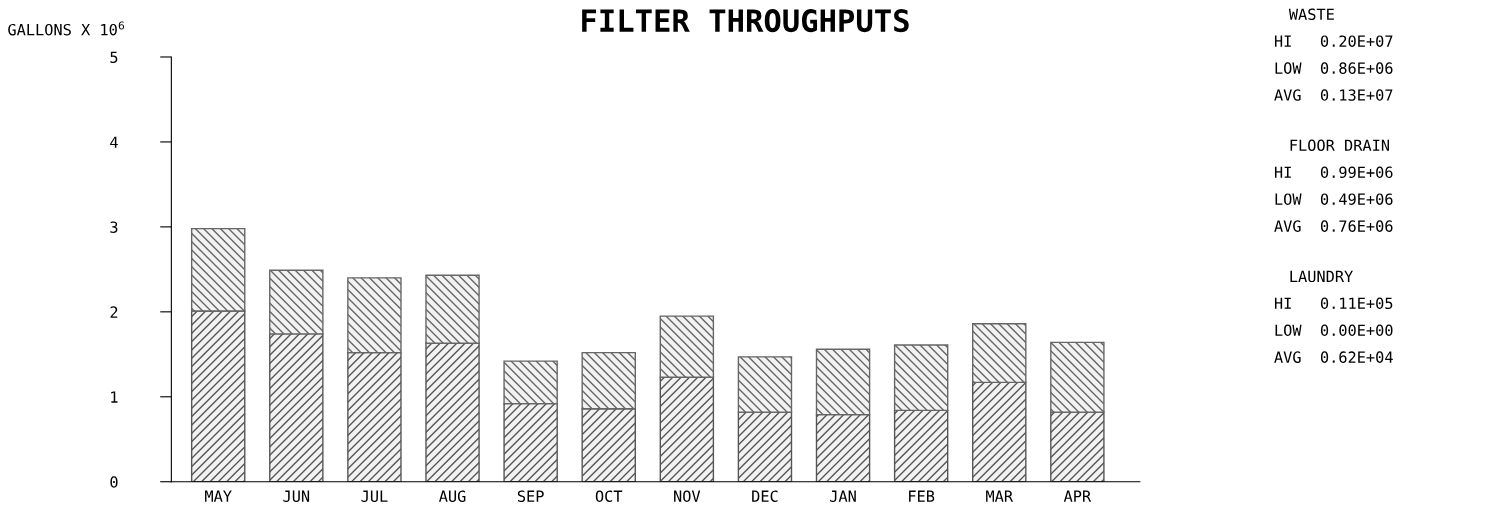 The image size is (1490, 518). I want to click on y-axis-title: GALLONS X 10$^{6}$, so click(66, 28).